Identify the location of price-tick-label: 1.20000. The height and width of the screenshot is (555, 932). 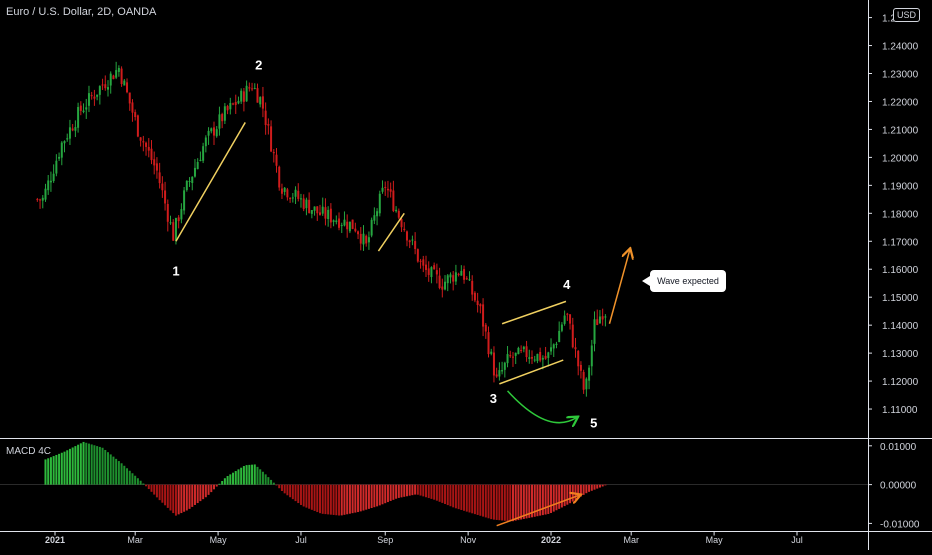
(900, 158).